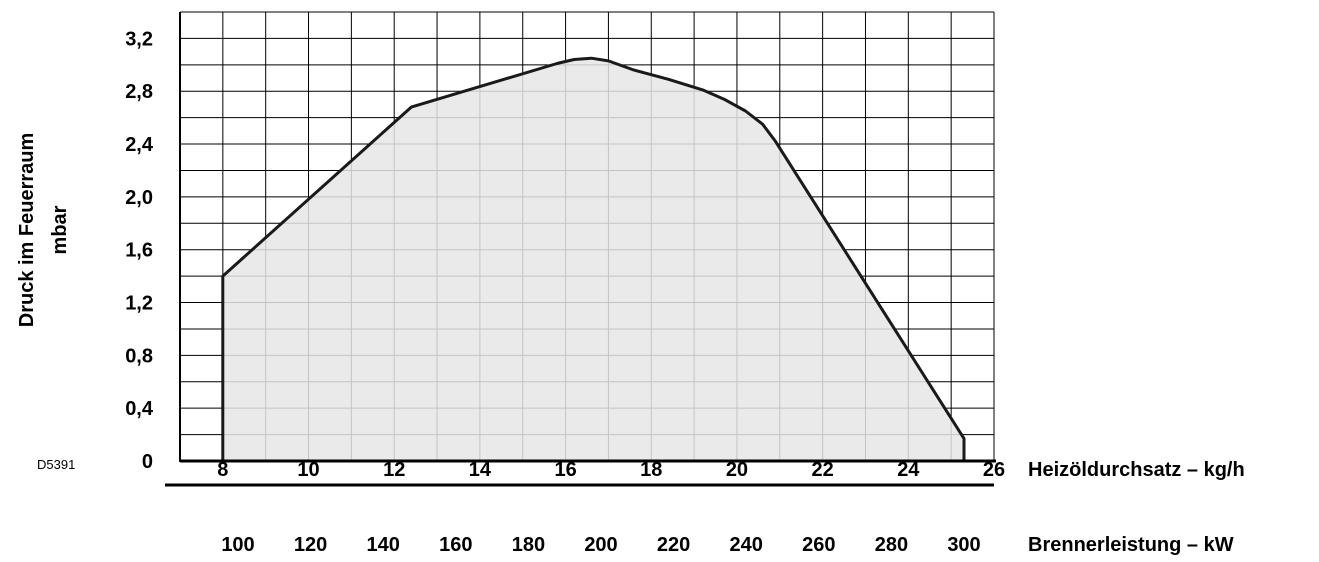 This screenshot has height=562, width=1319. Describe the element at coordinates (394, 470) in the screenshot. I see `x-tick-label: 12` at that location.